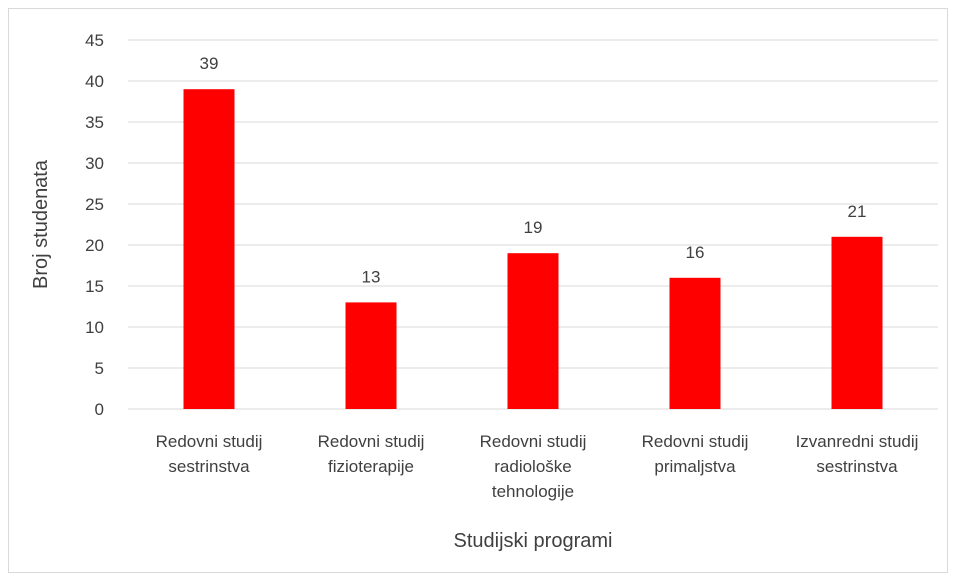  I want to click on x-axis-title: Studijski programi, so click(533, 541).